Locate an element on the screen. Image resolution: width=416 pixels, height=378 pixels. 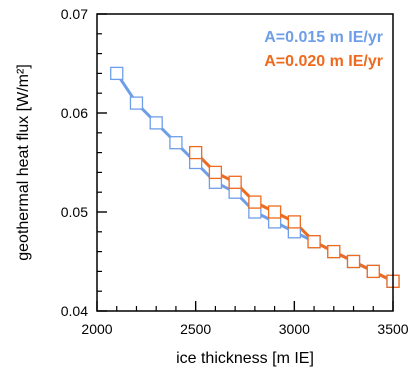
x-tick-label: 3500 is located at coordinates (392, 329).